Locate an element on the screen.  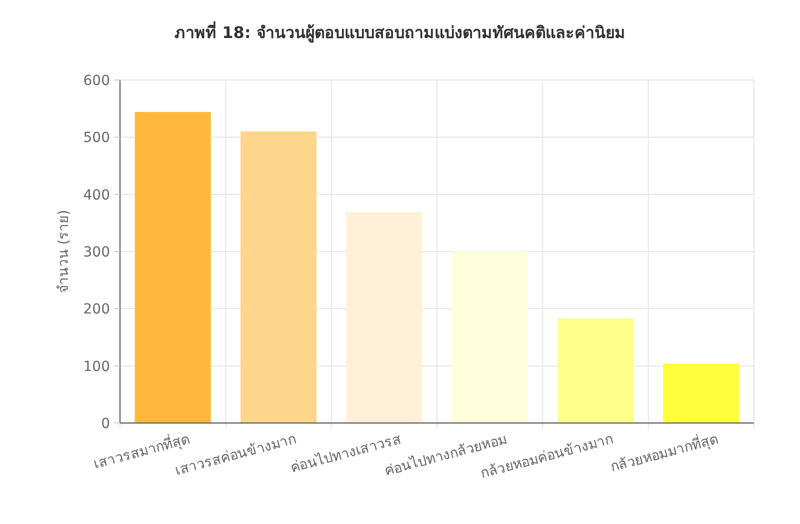
y-tick-label: 400 is located at coordinates (96, 195).